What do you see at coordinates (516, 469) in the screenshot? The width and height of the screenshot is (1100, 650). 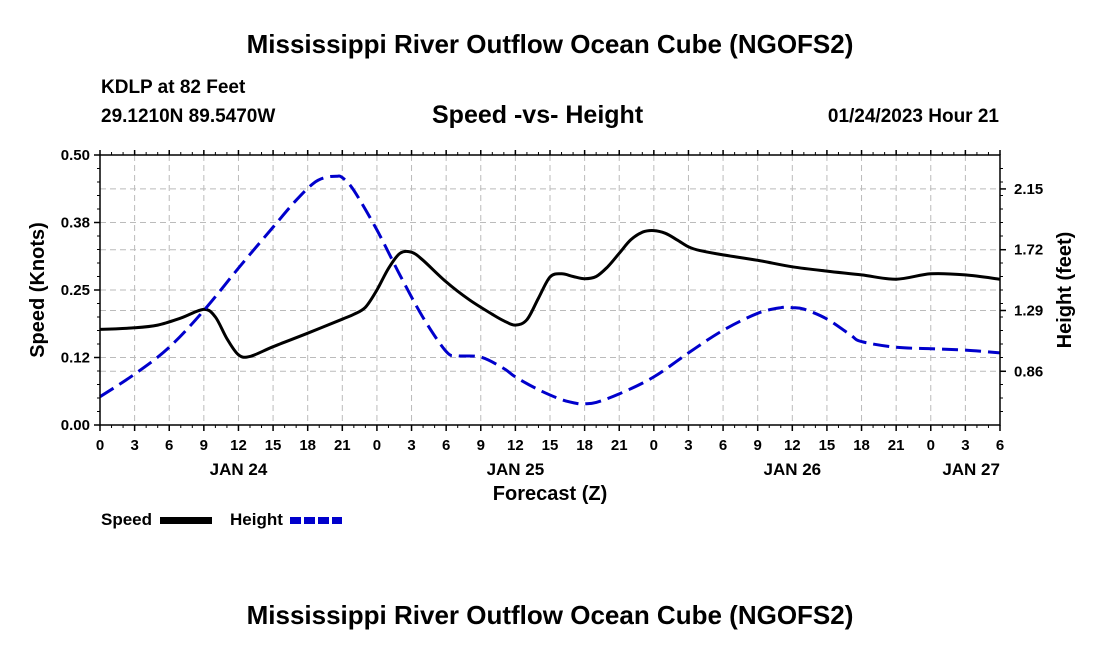 I see `x-date-label: JAN 25` at bounding box center [516, 469].